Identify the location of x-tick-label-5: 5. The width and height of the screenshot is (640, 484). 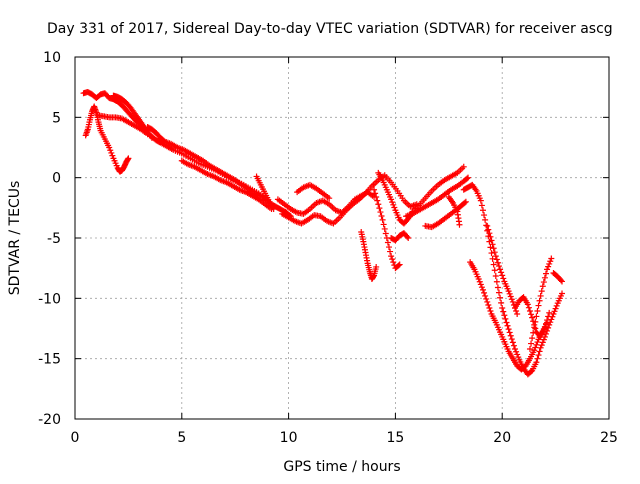
(181, 438).